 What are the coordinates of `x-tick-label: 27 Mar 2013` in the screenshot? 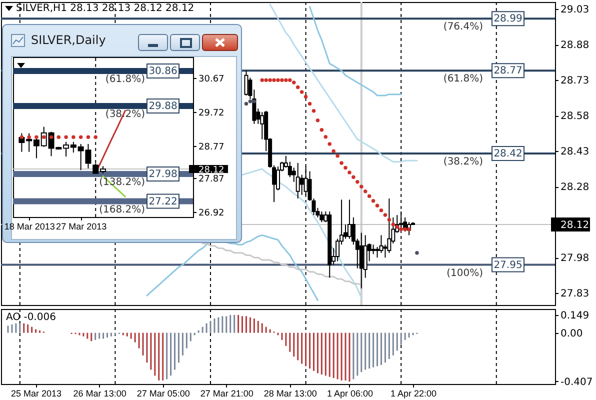 It's located at (81, 227).